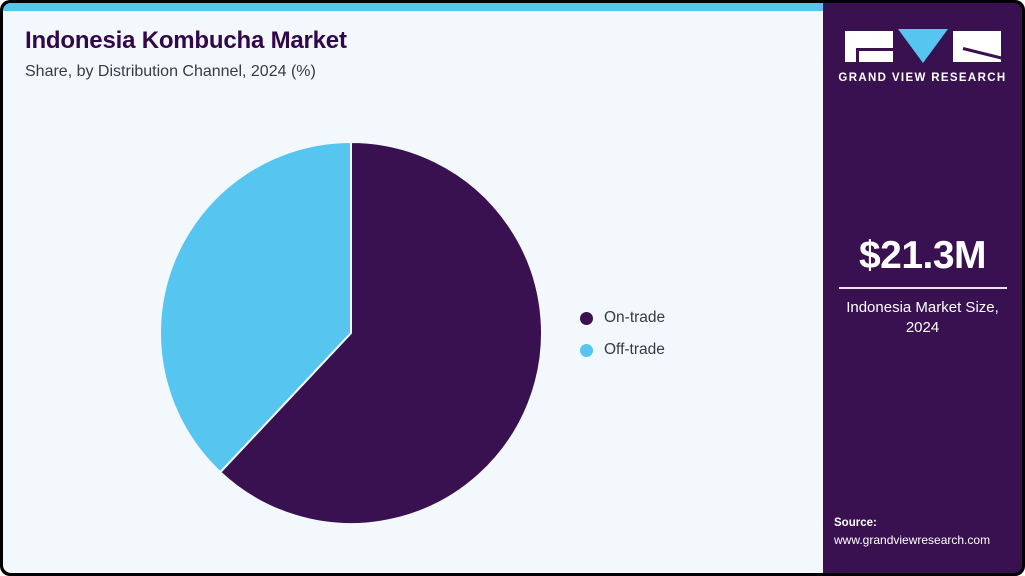  What do you see at coordinates (868, 46) in the screenshot?
I see `logo-g-icon` at bounding box center [868, 46].